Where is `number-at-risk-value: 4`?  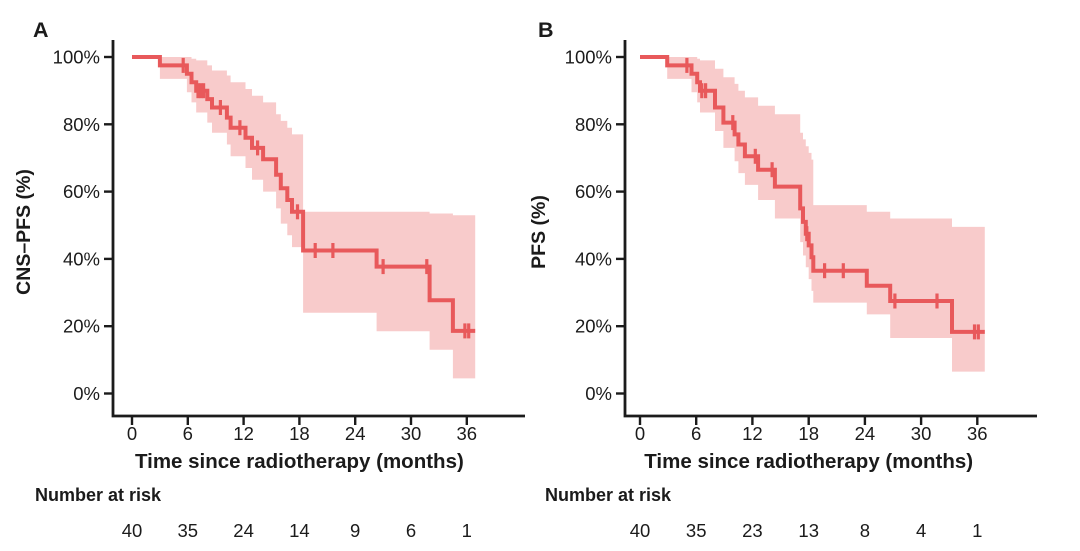 number-at-risk-value: 4 is located at coordinates (921, 530).